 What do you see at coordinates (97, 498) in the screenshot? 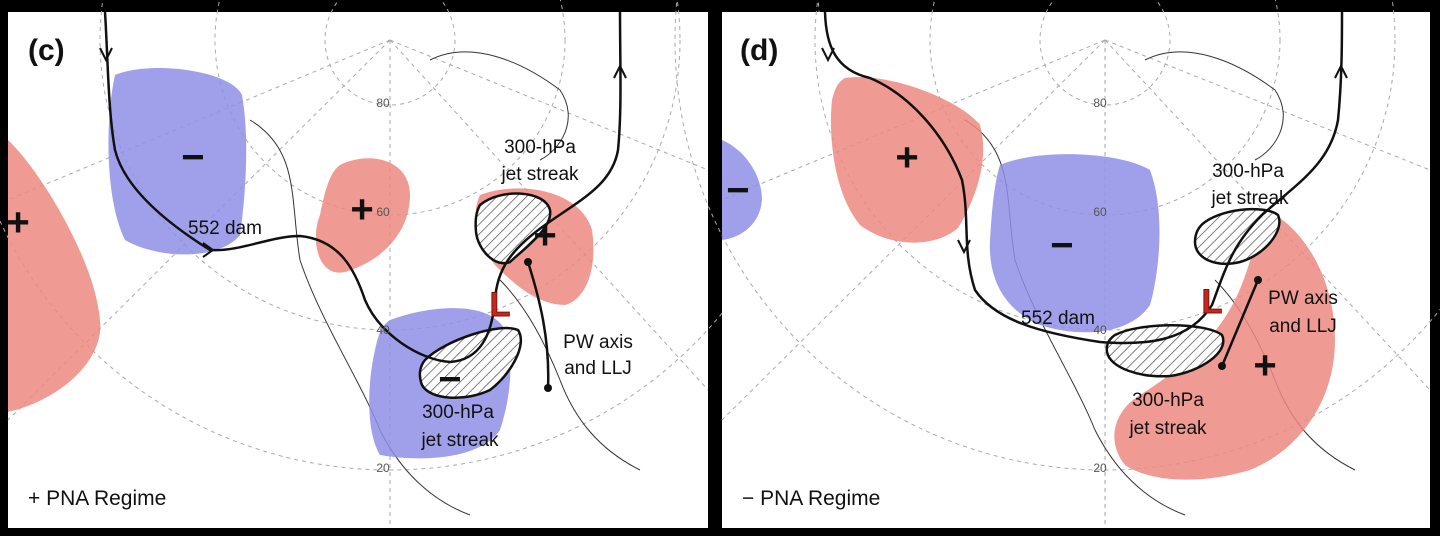
I see `regime-label: + PNA Regime` at bounding box center [97, 498].